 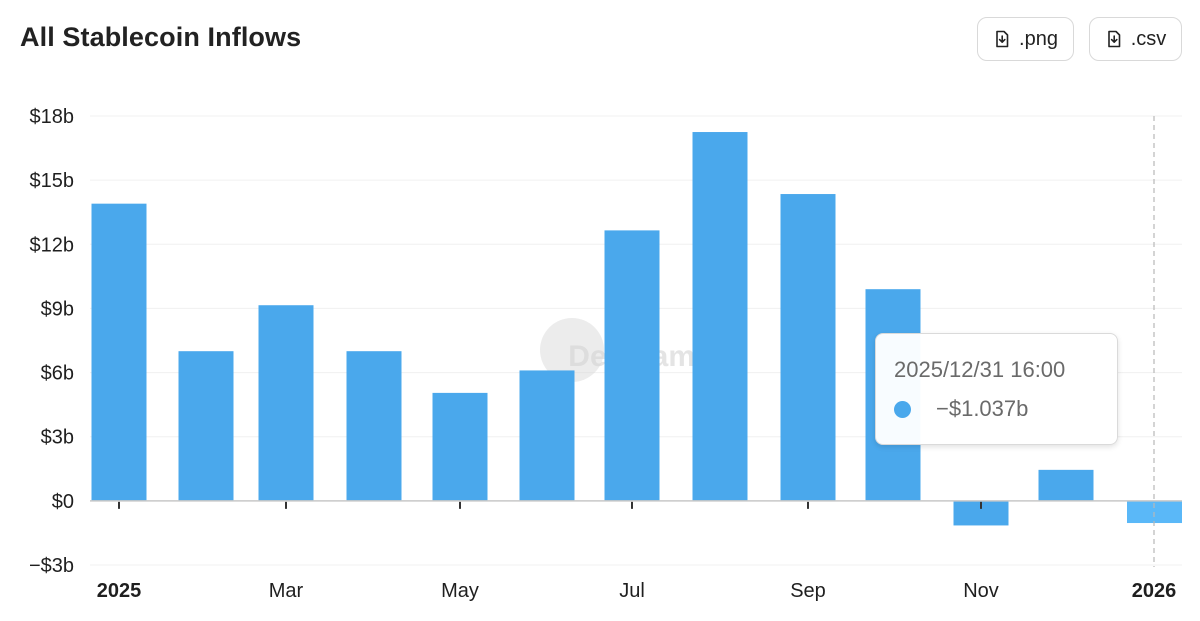 What do you see at coordinates (57, 309) in the screenshot?
I see `y-tick-label: $9b` at bounding box center [57, 309].